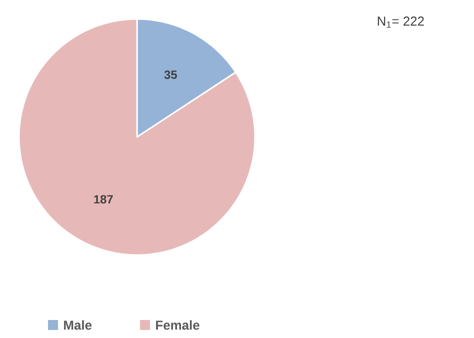  Describe the element at coordinates (401, 22) in the screenshot. I see `text: N$_{1}$= 222` at that location.